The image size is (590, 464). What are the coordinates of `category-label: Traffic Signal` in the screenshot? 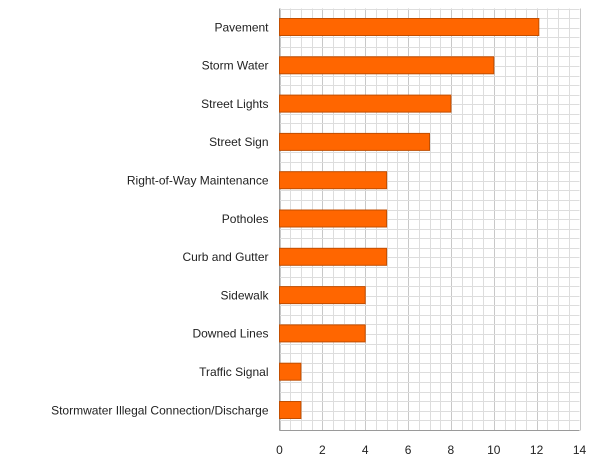 It's located at (233, 372).